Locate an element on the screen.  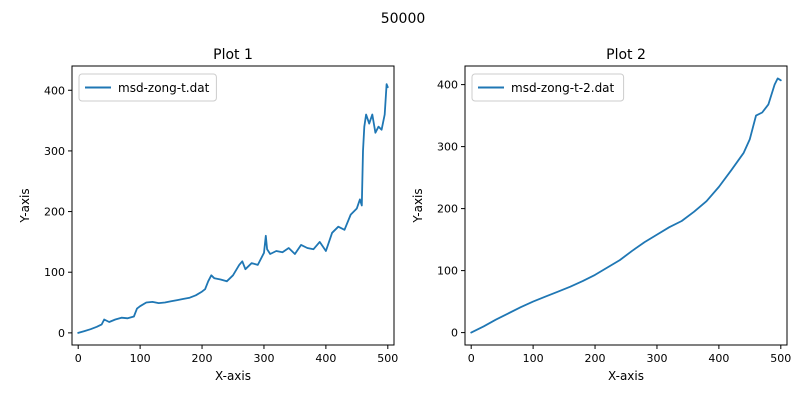
legend-label: msd-zong-t.dat is located at coordinates (164, 88).